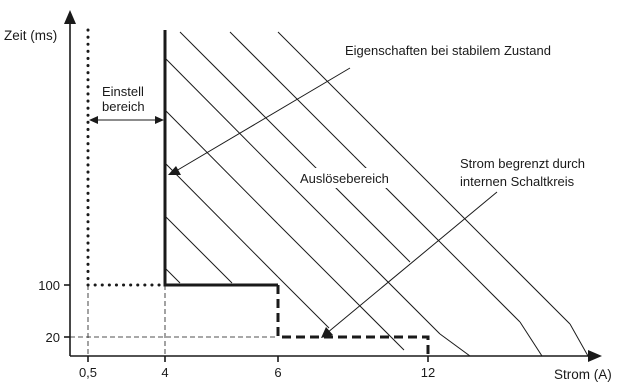  Describe the element at coordinates (30, 35) in the screenshot. I see `y-axis-label: Zeit (ms)` at that location.